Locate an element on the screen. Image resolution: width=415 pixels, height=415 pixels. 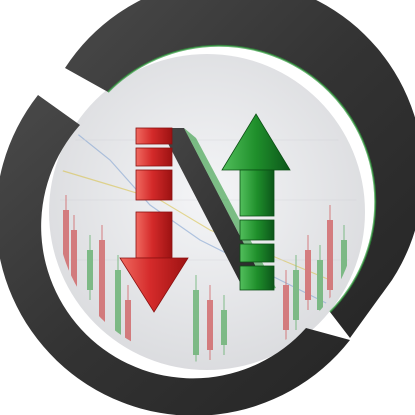
down-arrow-head is located at coordinates (154, 285).